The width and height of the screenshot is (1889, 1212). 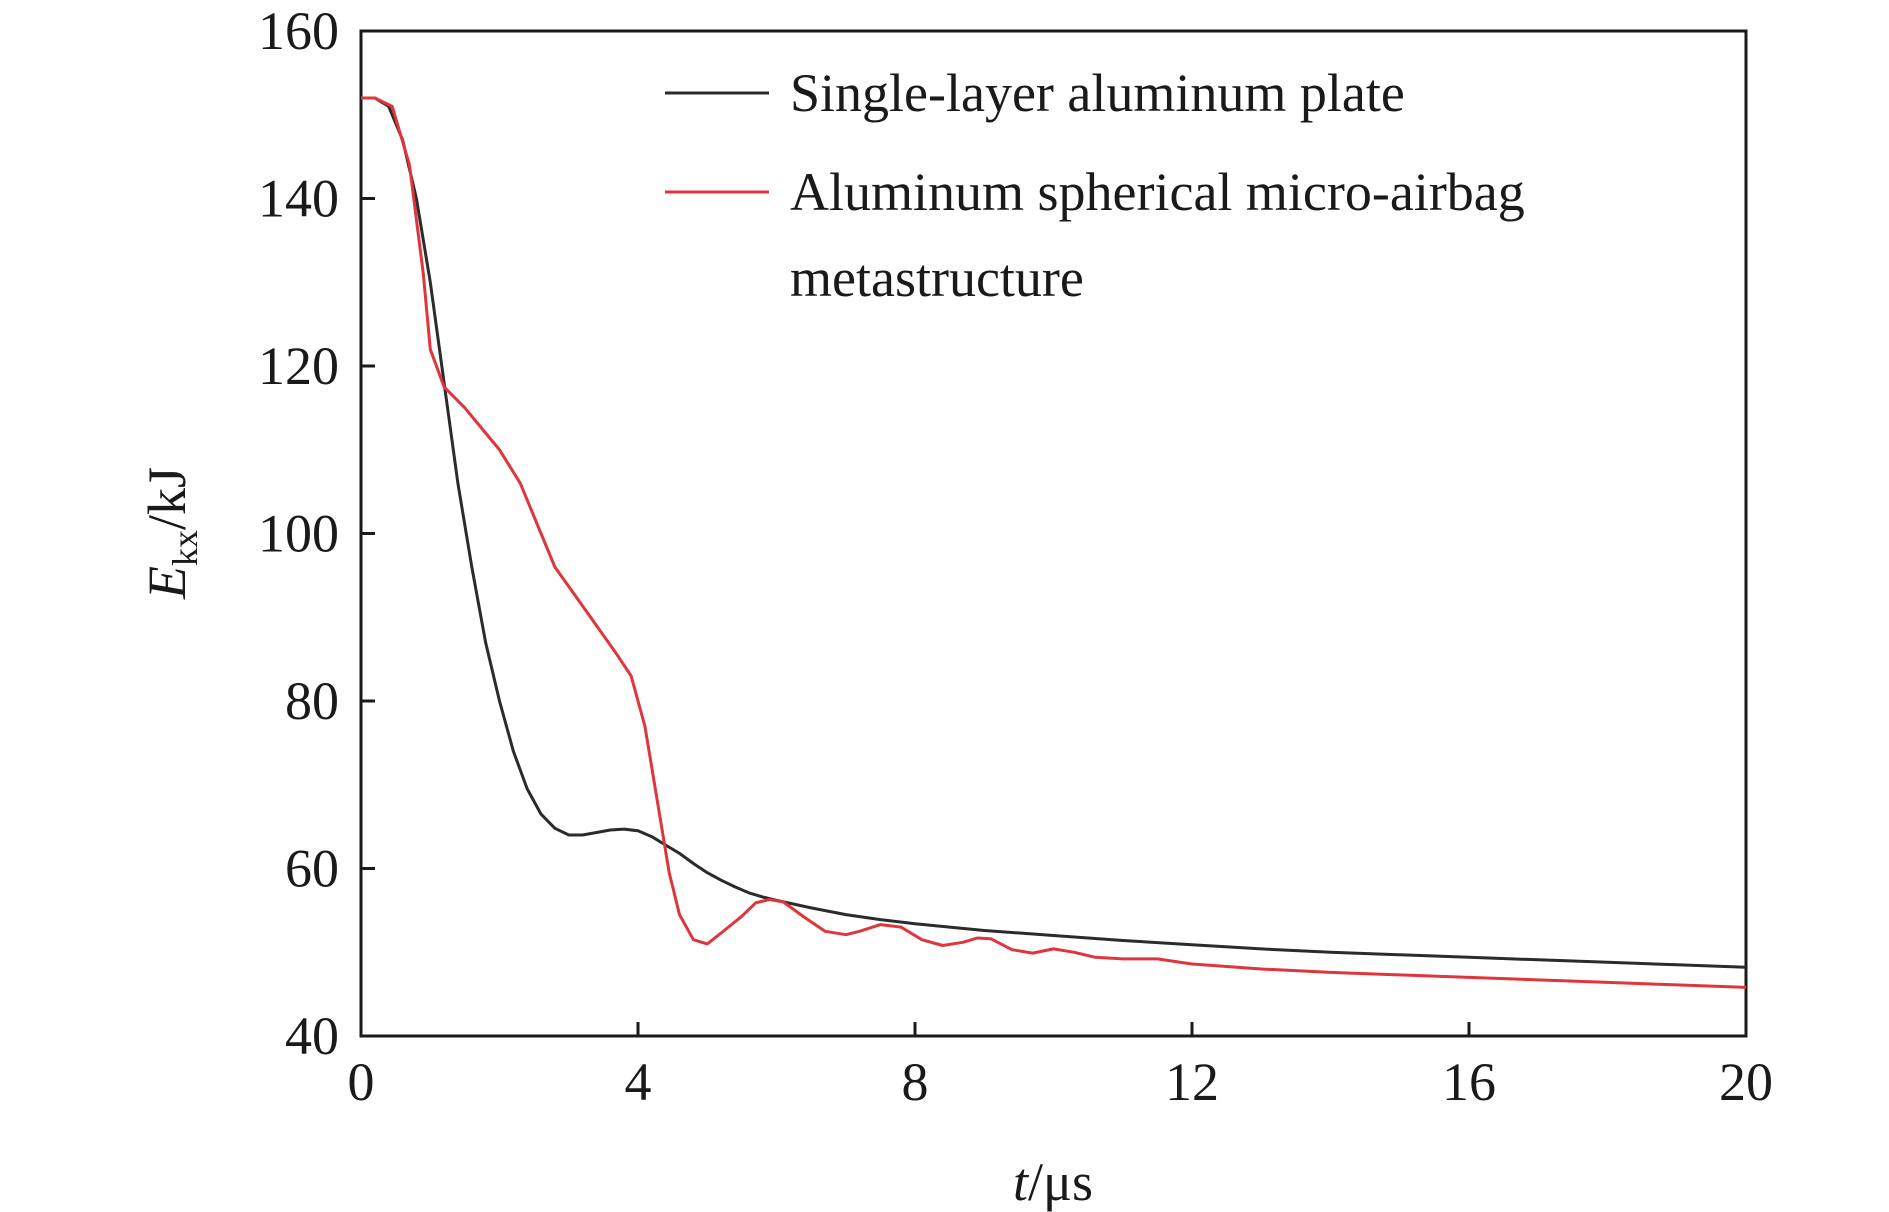 I want to click on y-tick-label: 160, so click(x=298, y=31).